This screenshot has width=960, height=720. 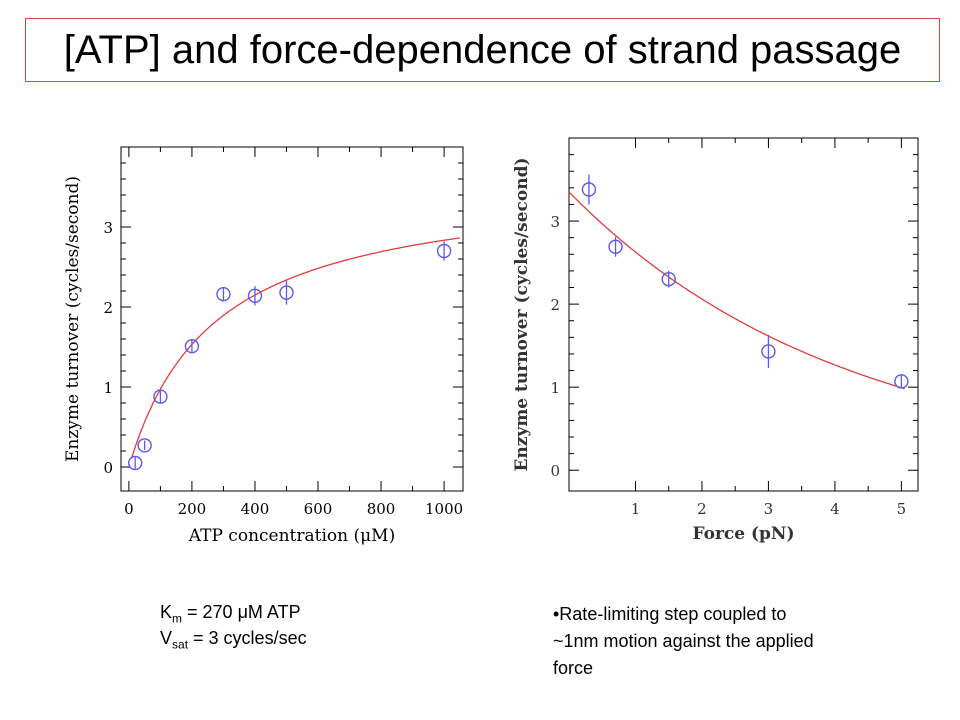 What do you see at coordinates (573, 668) in the screenshot?
I see `mechanism-note-line-3: force` at bounding box center [573, 668].